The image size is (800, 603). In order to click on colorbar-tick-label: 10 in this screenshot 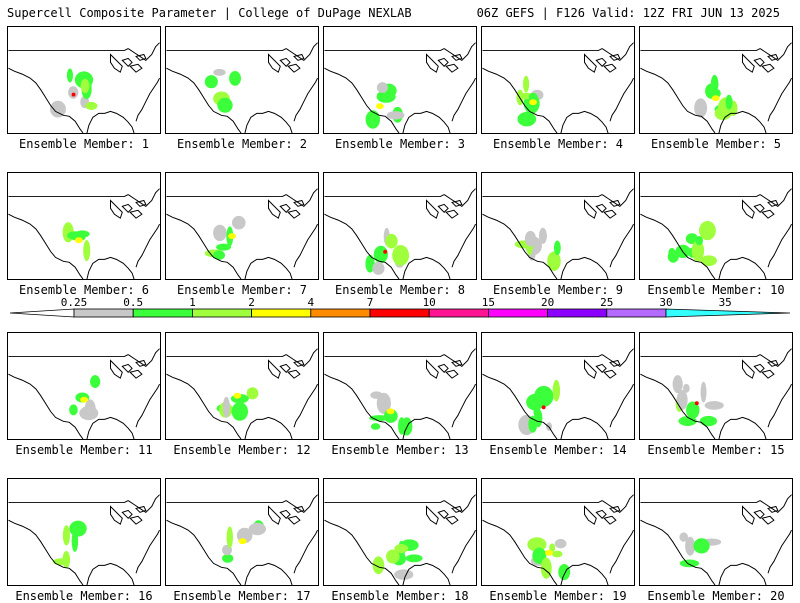, I will do `click(429, 302)`.